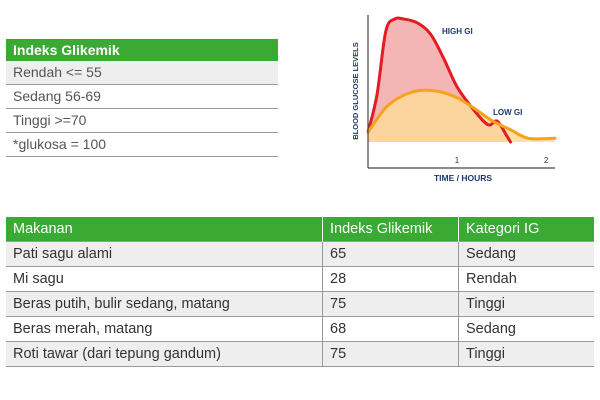 The image size is (600, 400). Describe the element at coordinates (164, 304) in the screenshot. I see `food-name-cell: Beras putih, bulir sedang, matang` at that location.